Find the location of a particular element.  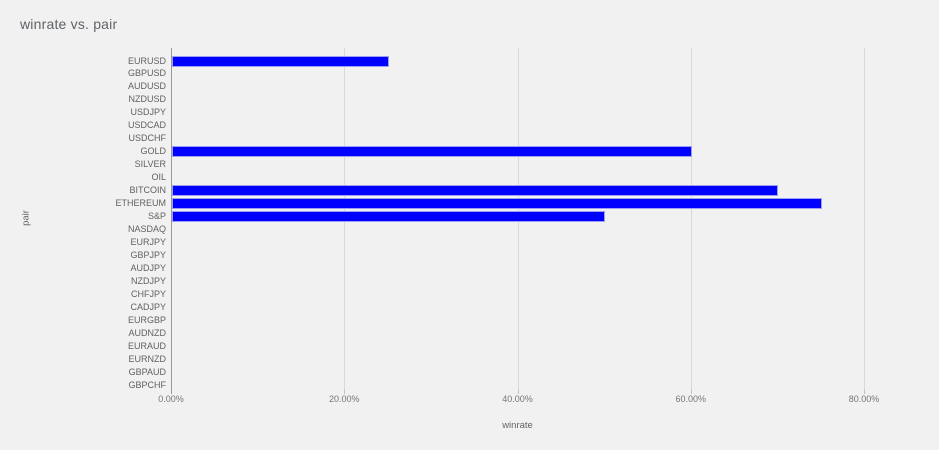

y-axis-line is located at coordinates (171, 221).